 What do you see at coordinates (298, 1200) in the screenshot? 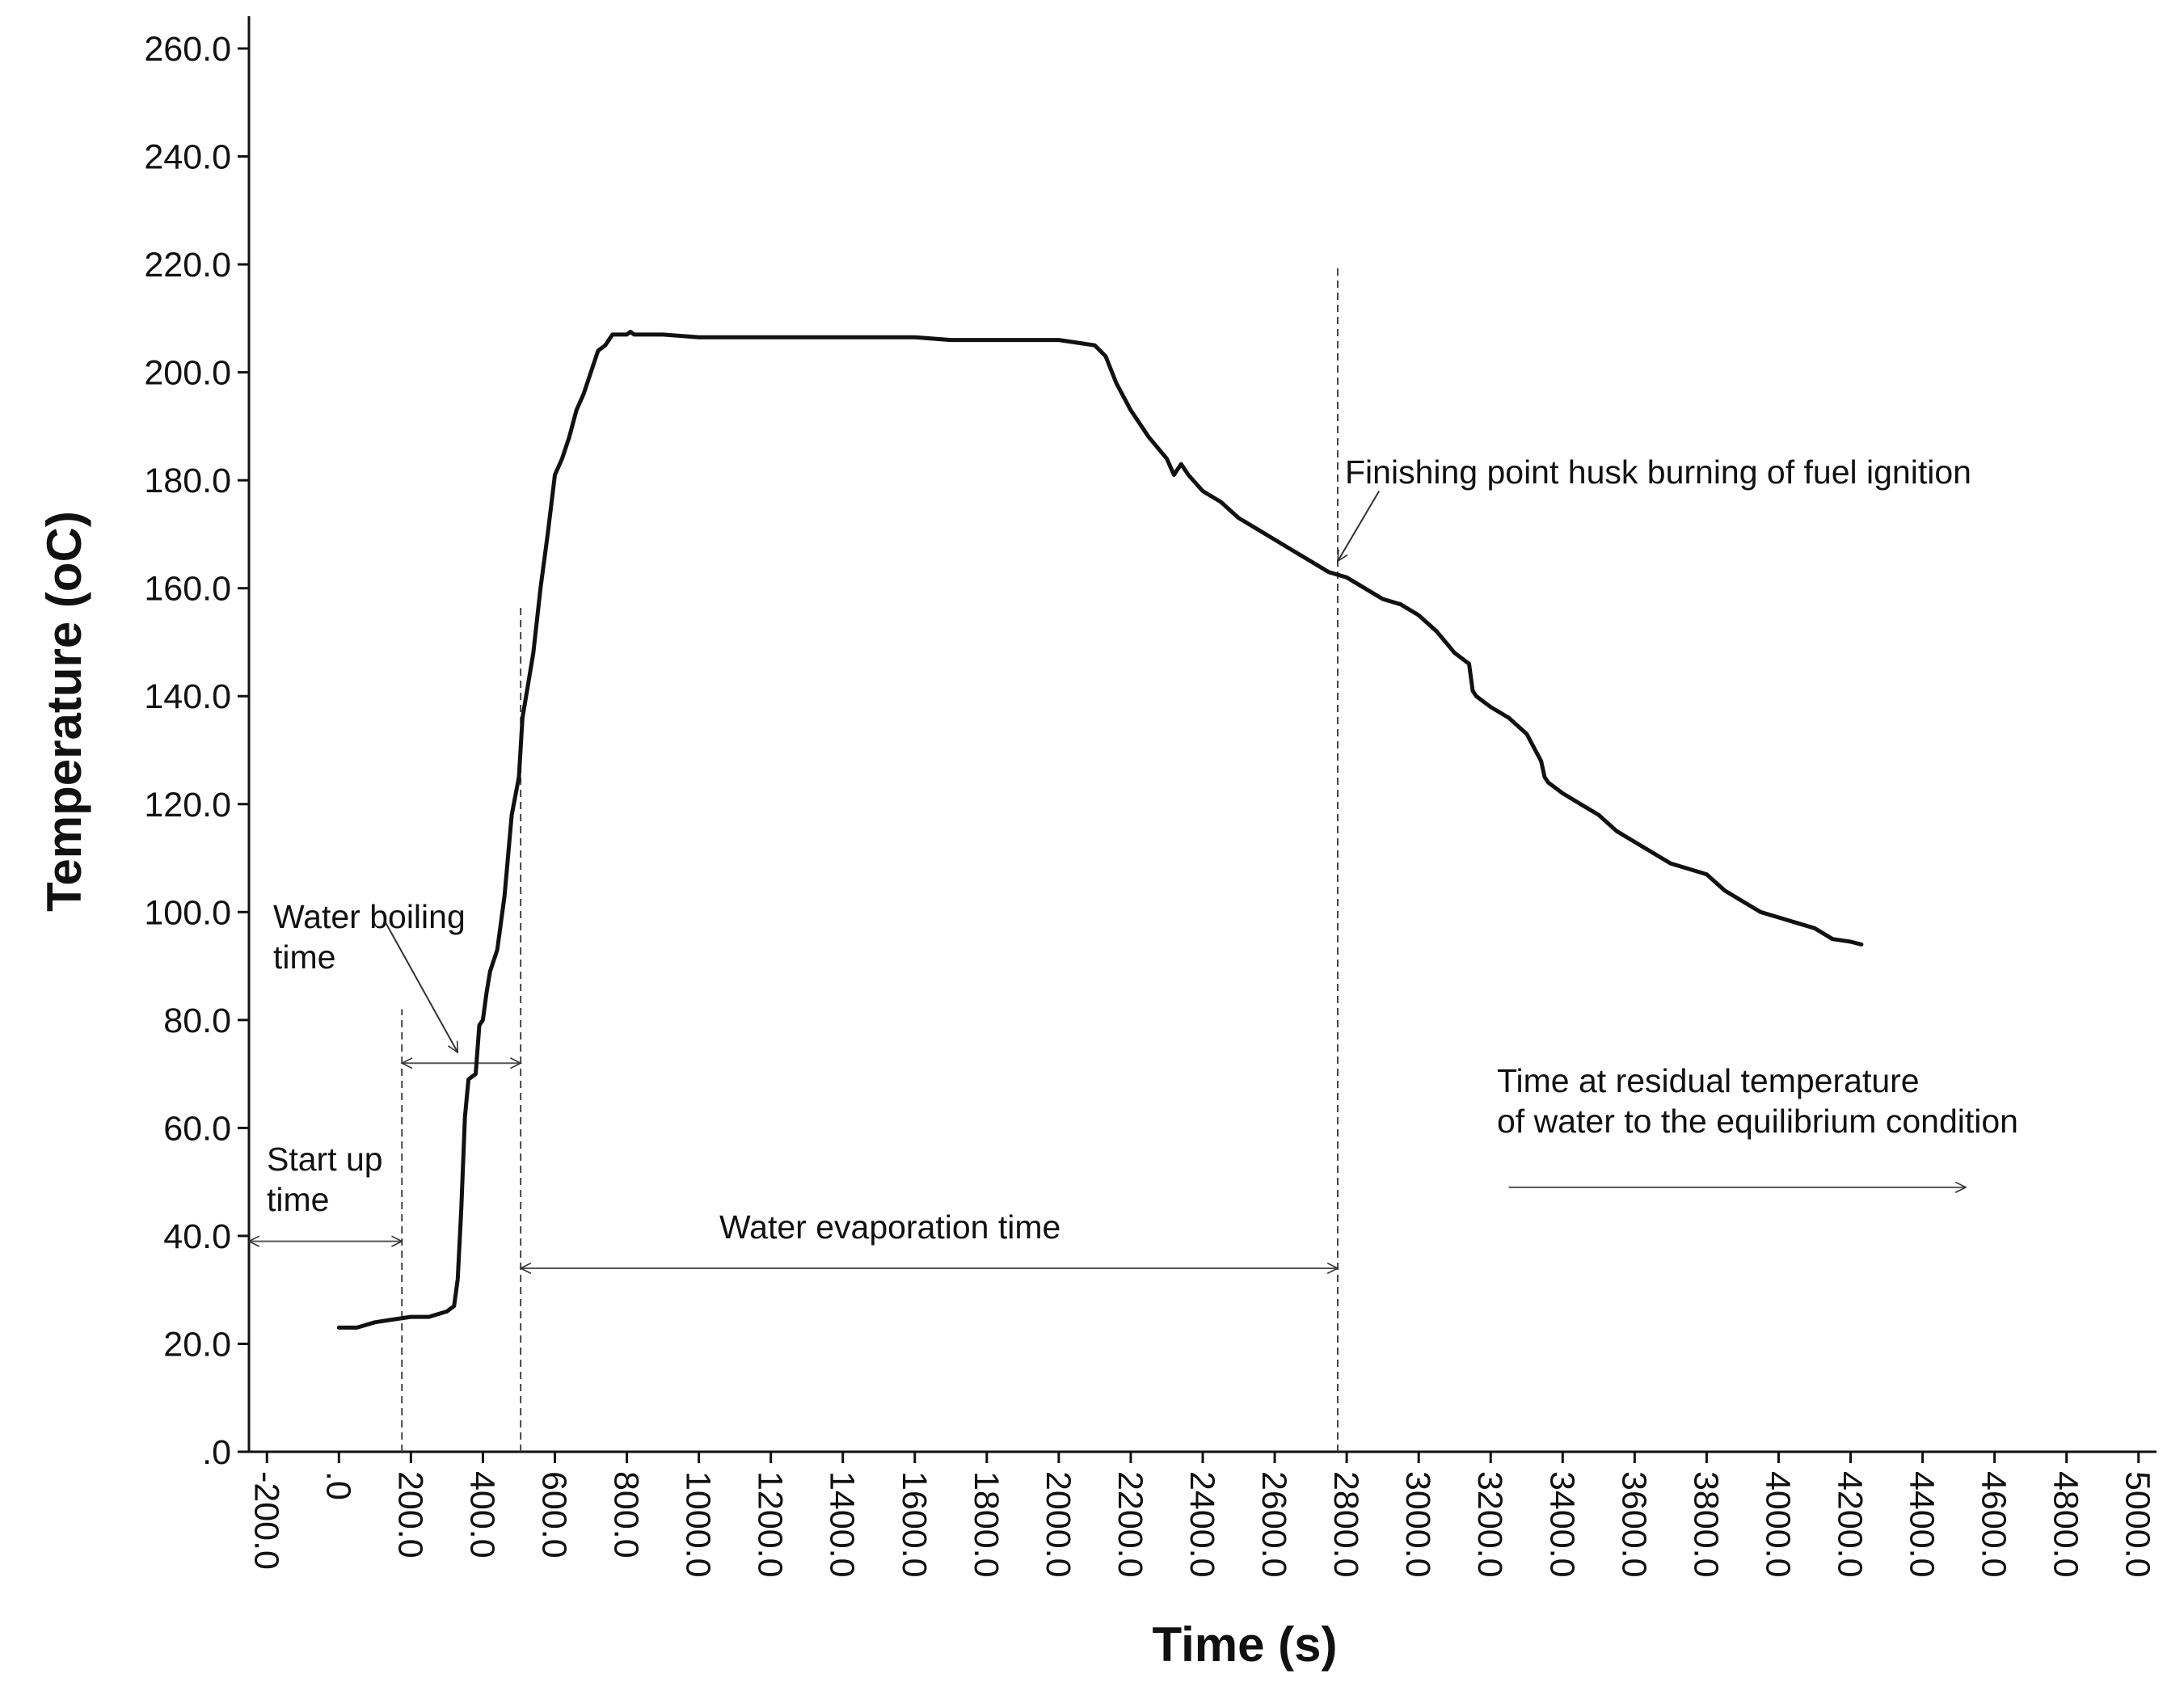
I see `start-up-label: time` at bounding box center [298, 1200].